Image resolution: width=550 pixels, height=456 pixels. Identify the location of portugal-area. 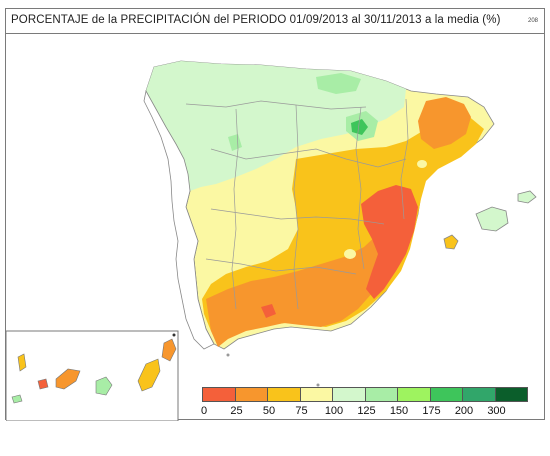
(179, 219).